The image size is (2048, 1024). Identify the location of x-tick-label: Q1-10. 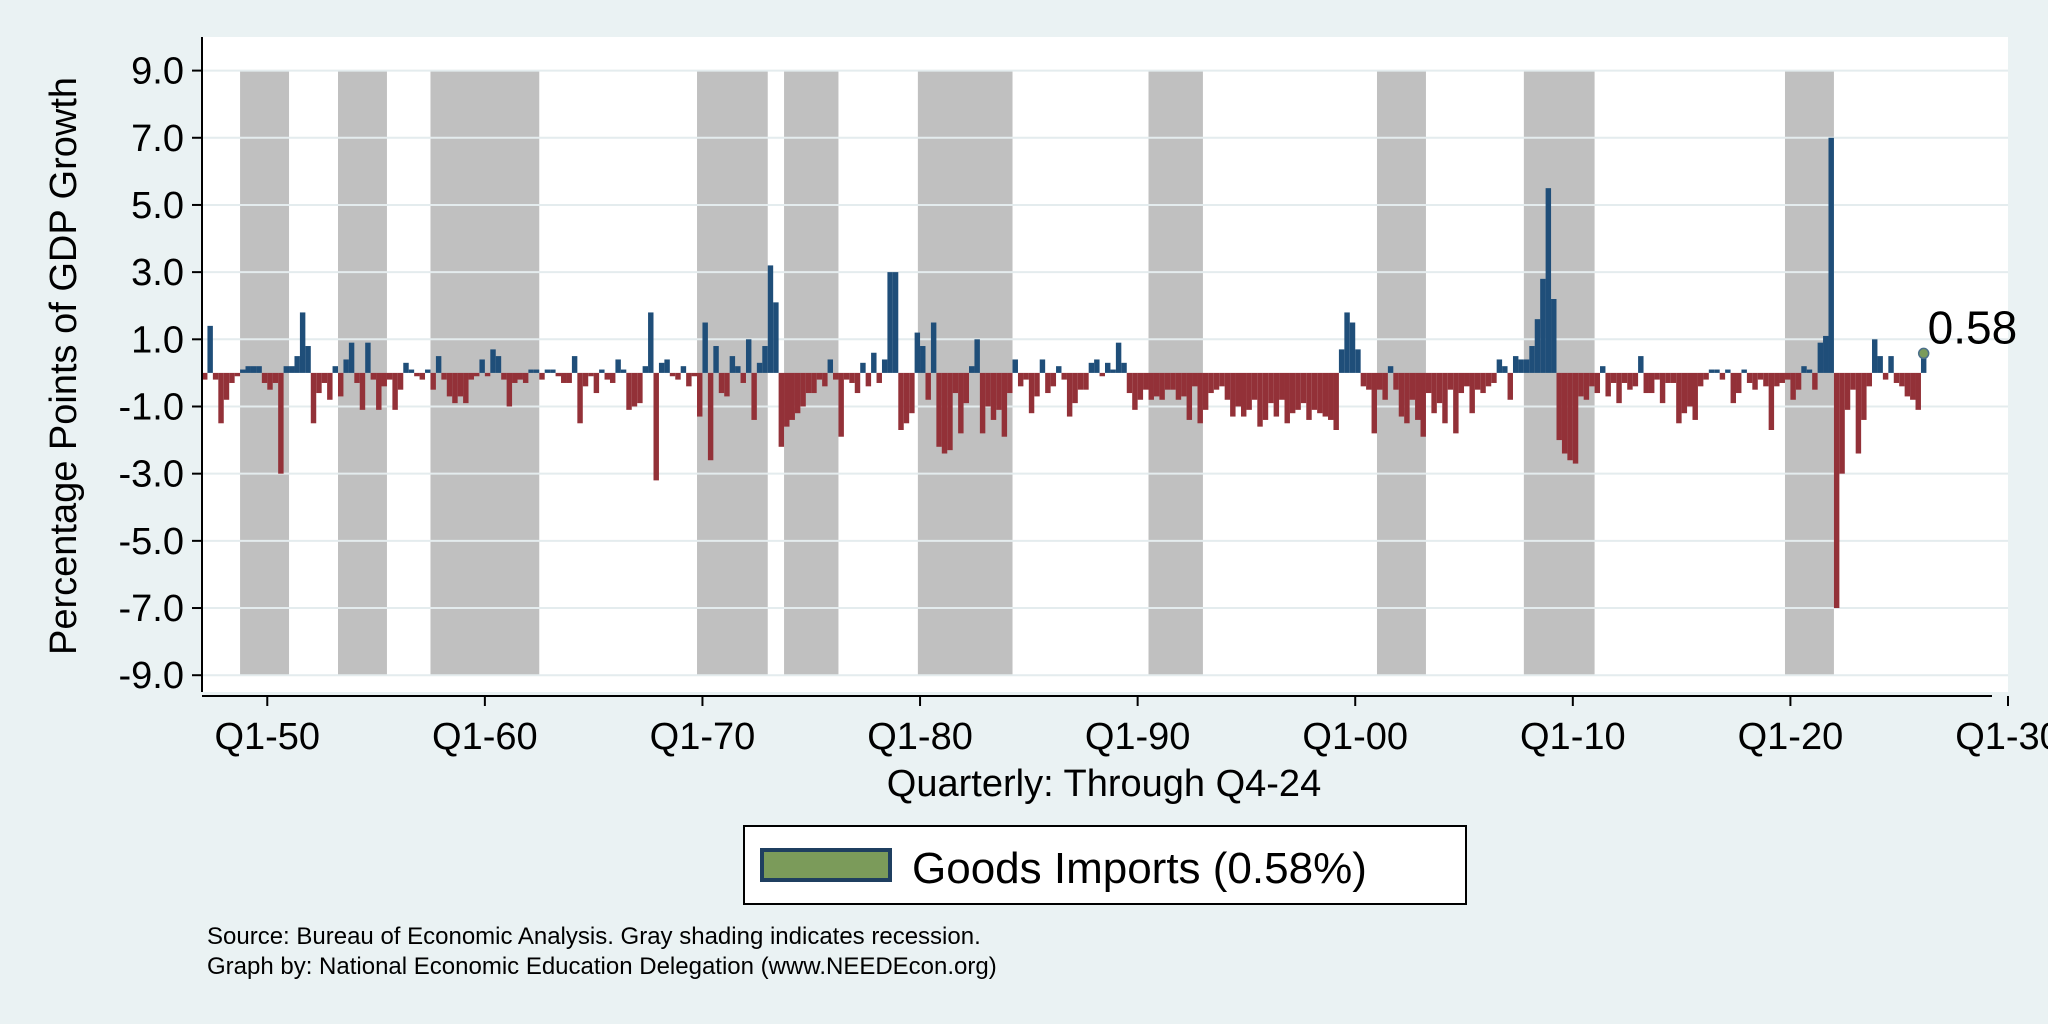
(1573, 737).